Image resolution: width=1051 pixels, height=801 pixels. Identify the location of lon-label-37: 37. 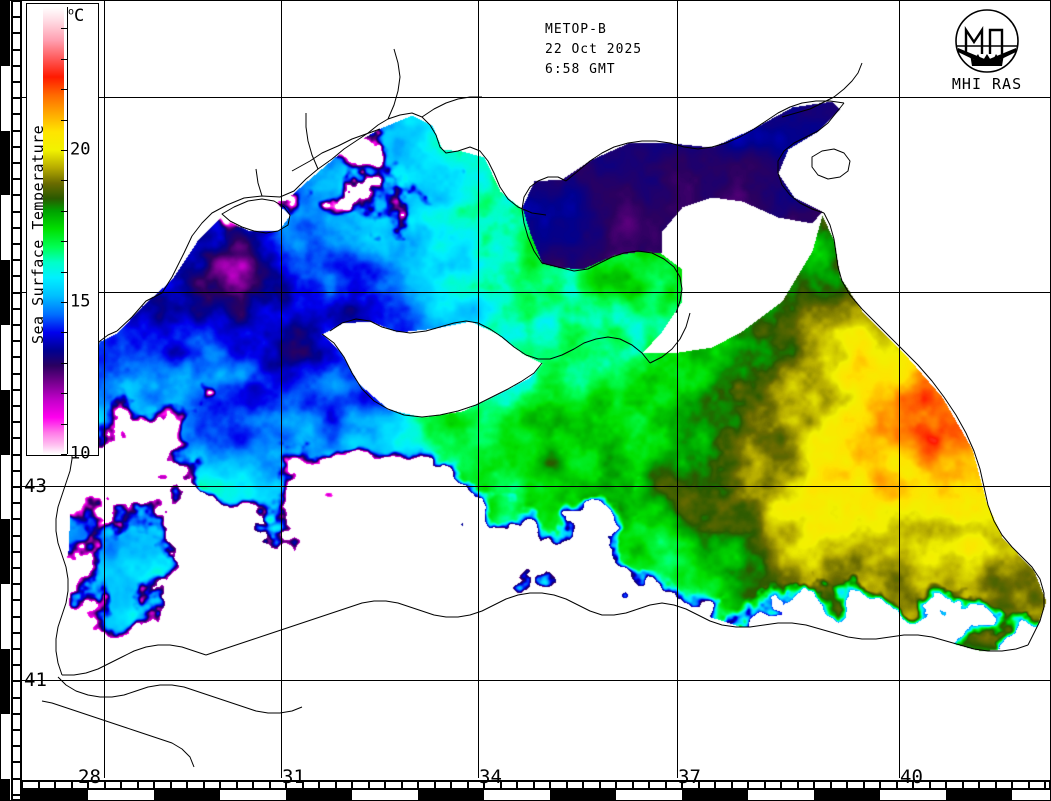
(689, 777).